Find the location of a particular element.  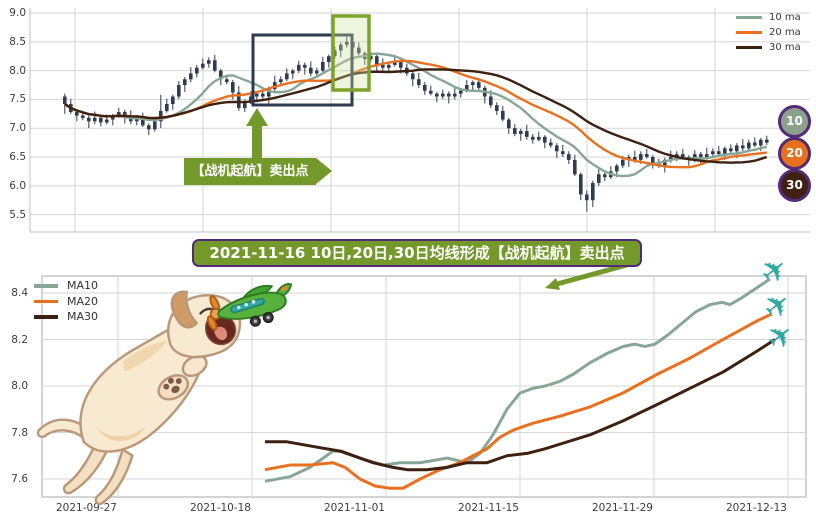

legend-label: MA30 is located at coordinates (83, 317).